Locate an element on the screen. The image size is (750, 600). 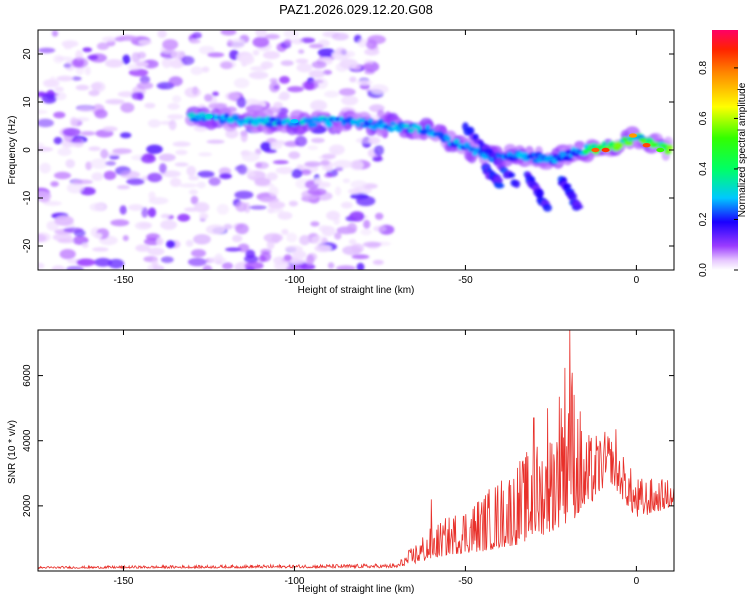
y-tick-label: 4000 is located at coordinates (27, 440).